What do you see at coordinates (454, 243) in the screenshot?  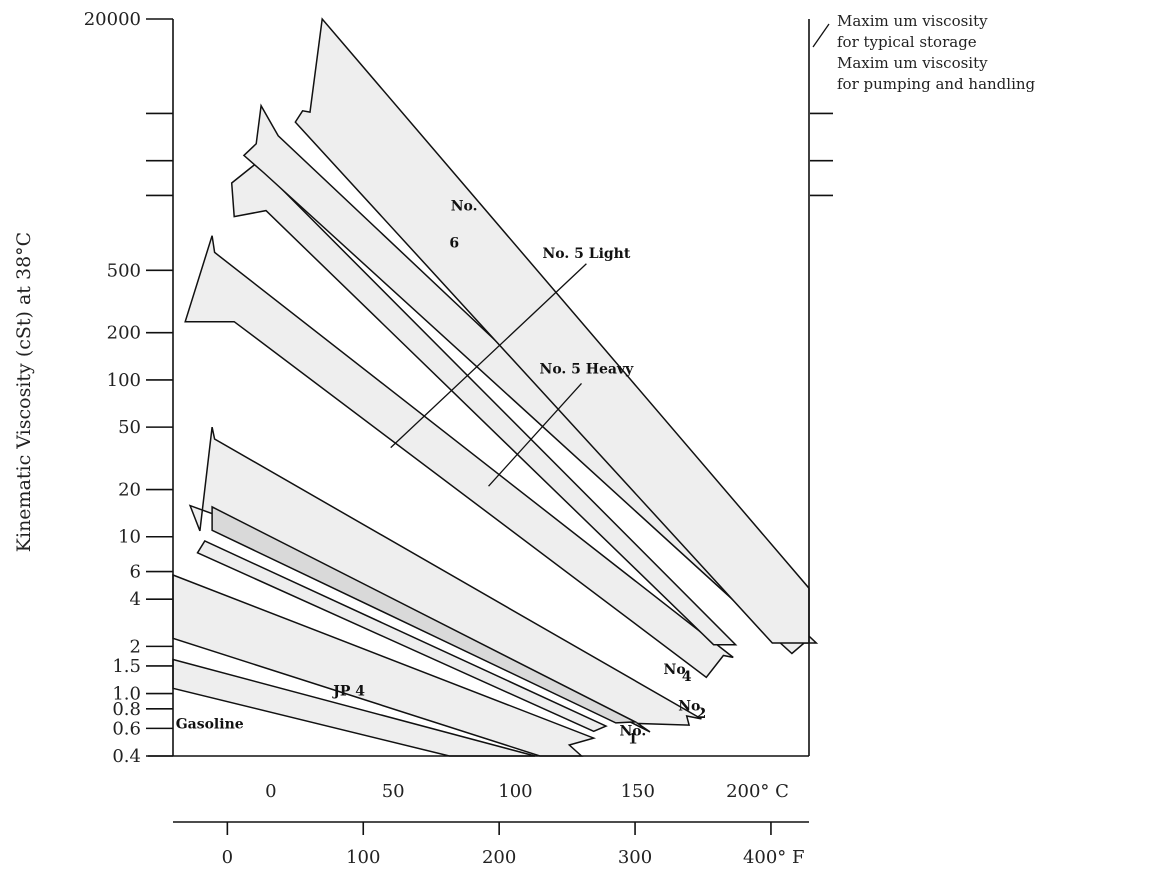 I see `band-label: 6` at bounding box center [454, 243].